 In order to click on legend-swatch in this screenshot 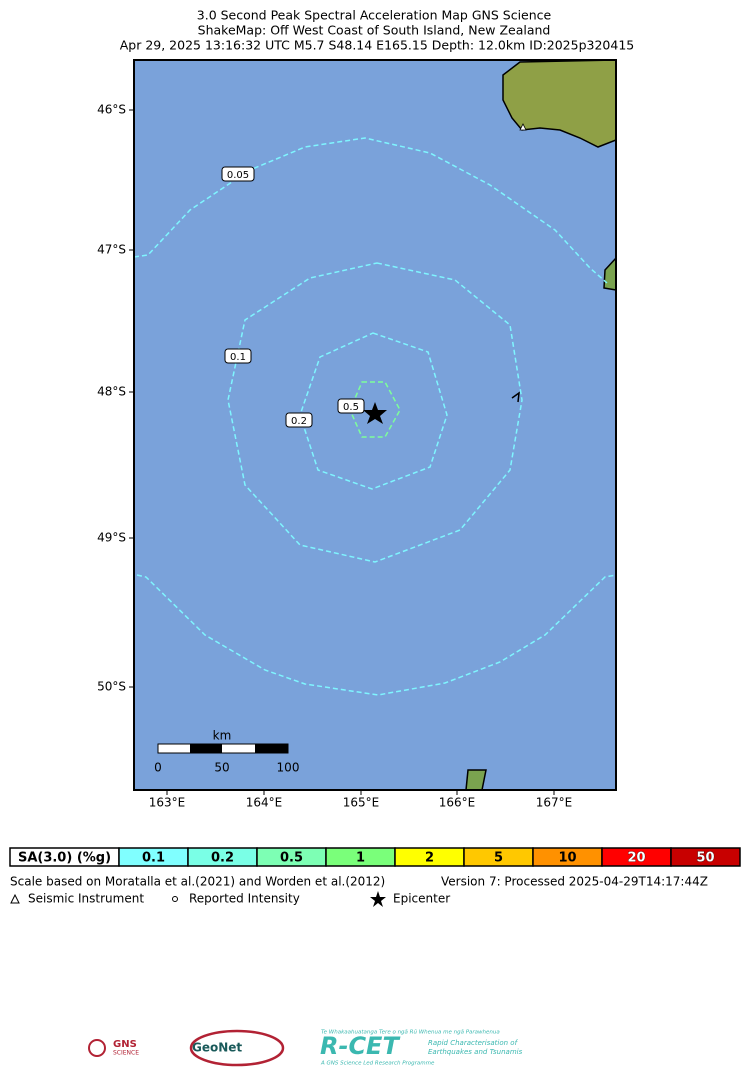, I will do `click(705, 857)`.